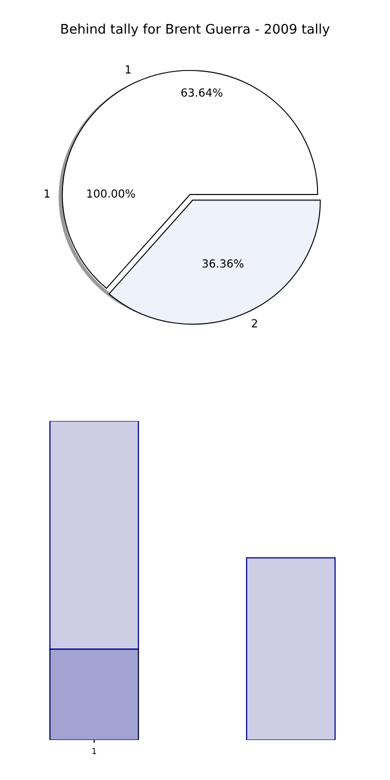 This screenshot has width=390, height=780. Describe the element at coordinates (223, 263) in the screenshot. I see `data-label: 36.36%` at that location.